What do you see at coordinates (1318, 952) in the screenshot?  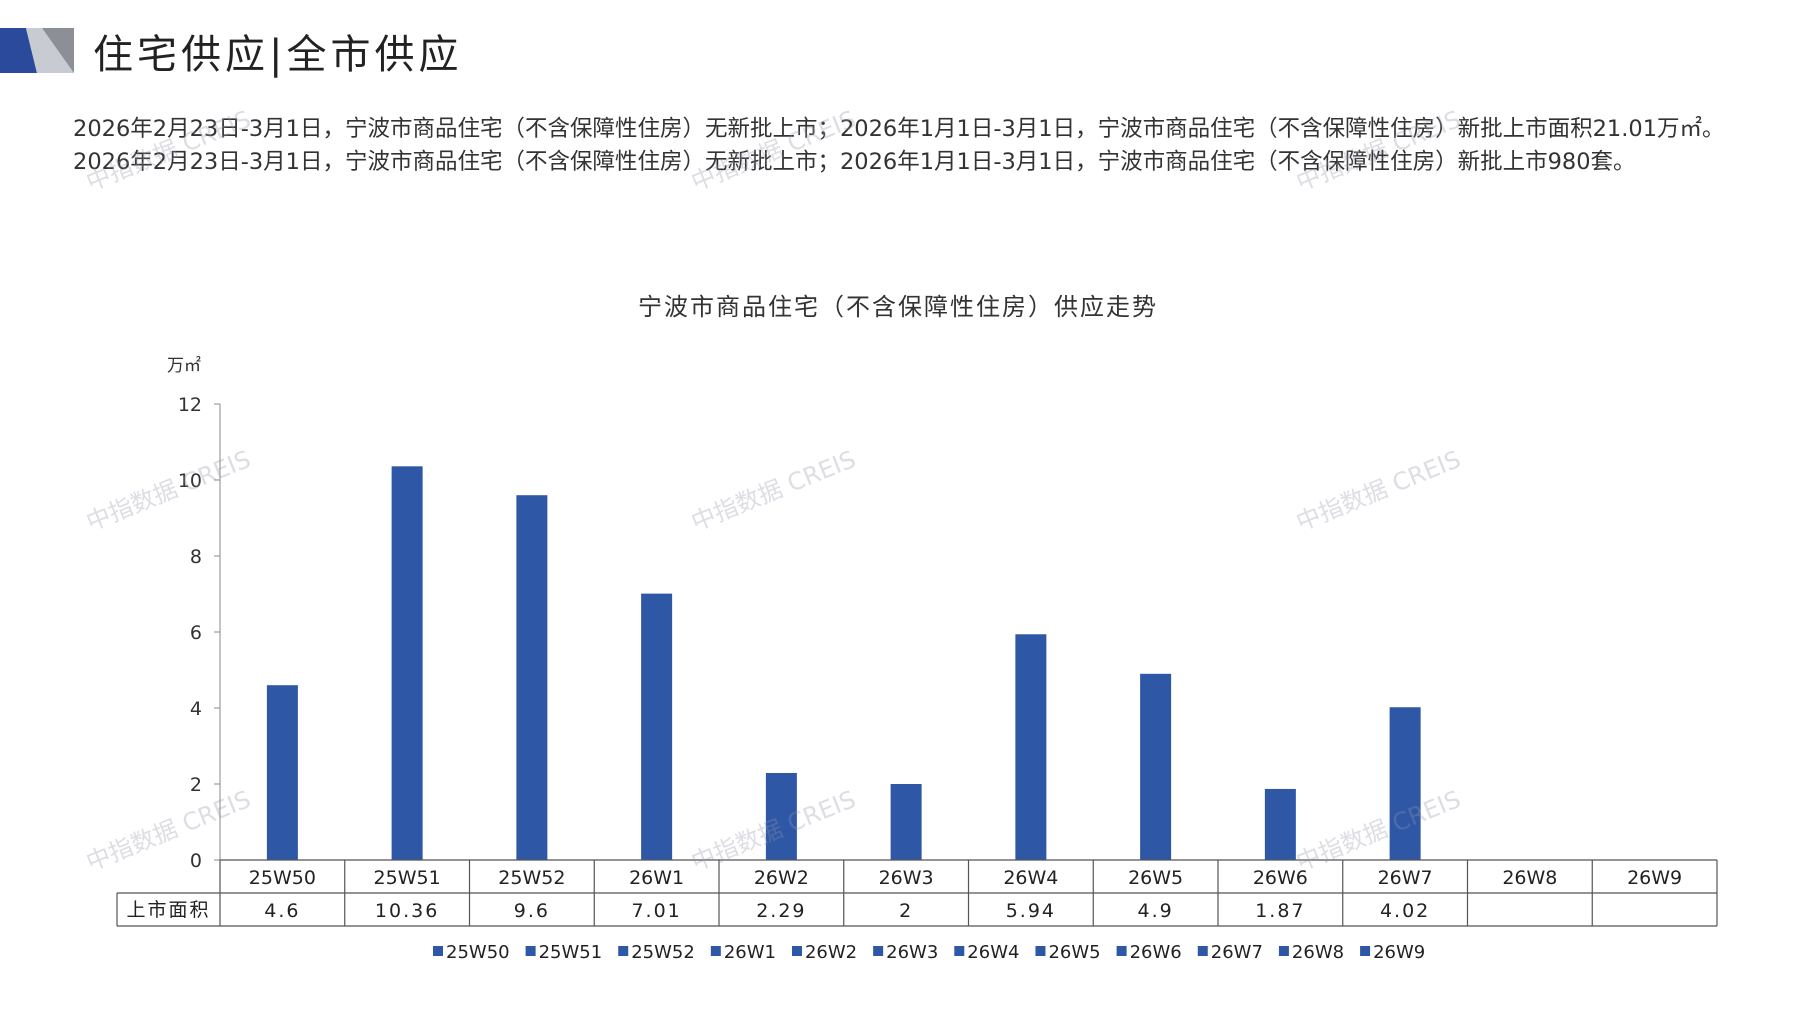 I see `legend-item-26W8: 26W8` at bounding box center [1318, 952].